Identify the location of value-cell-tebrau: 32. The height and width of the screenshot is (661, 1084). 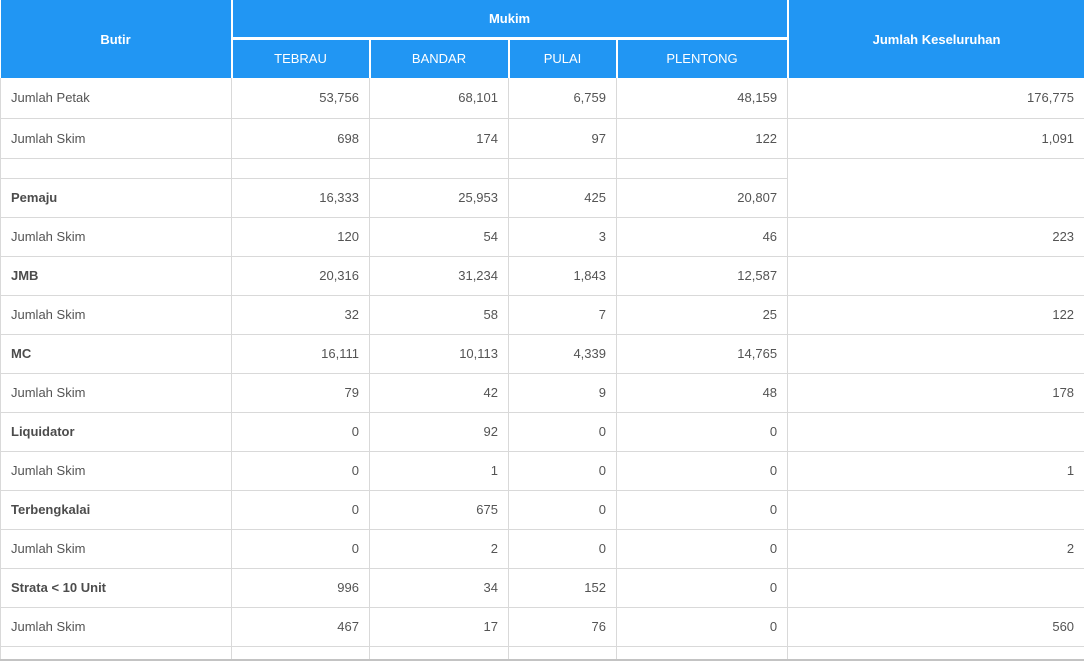
(300, 315).